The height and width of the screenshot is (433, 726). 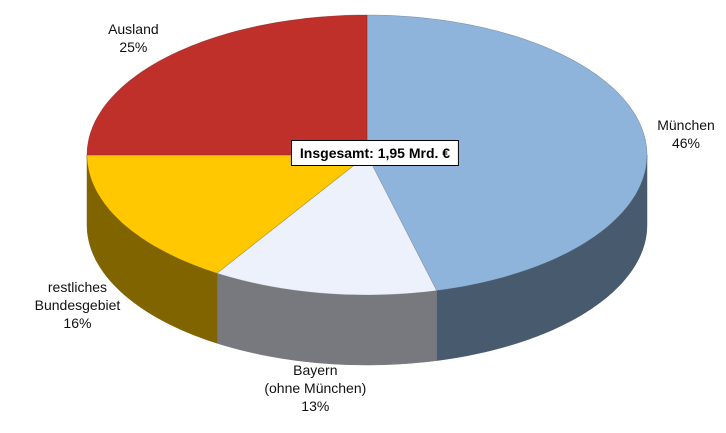 I want to click on slice-label: München 46%, so click(x=686, y=134).